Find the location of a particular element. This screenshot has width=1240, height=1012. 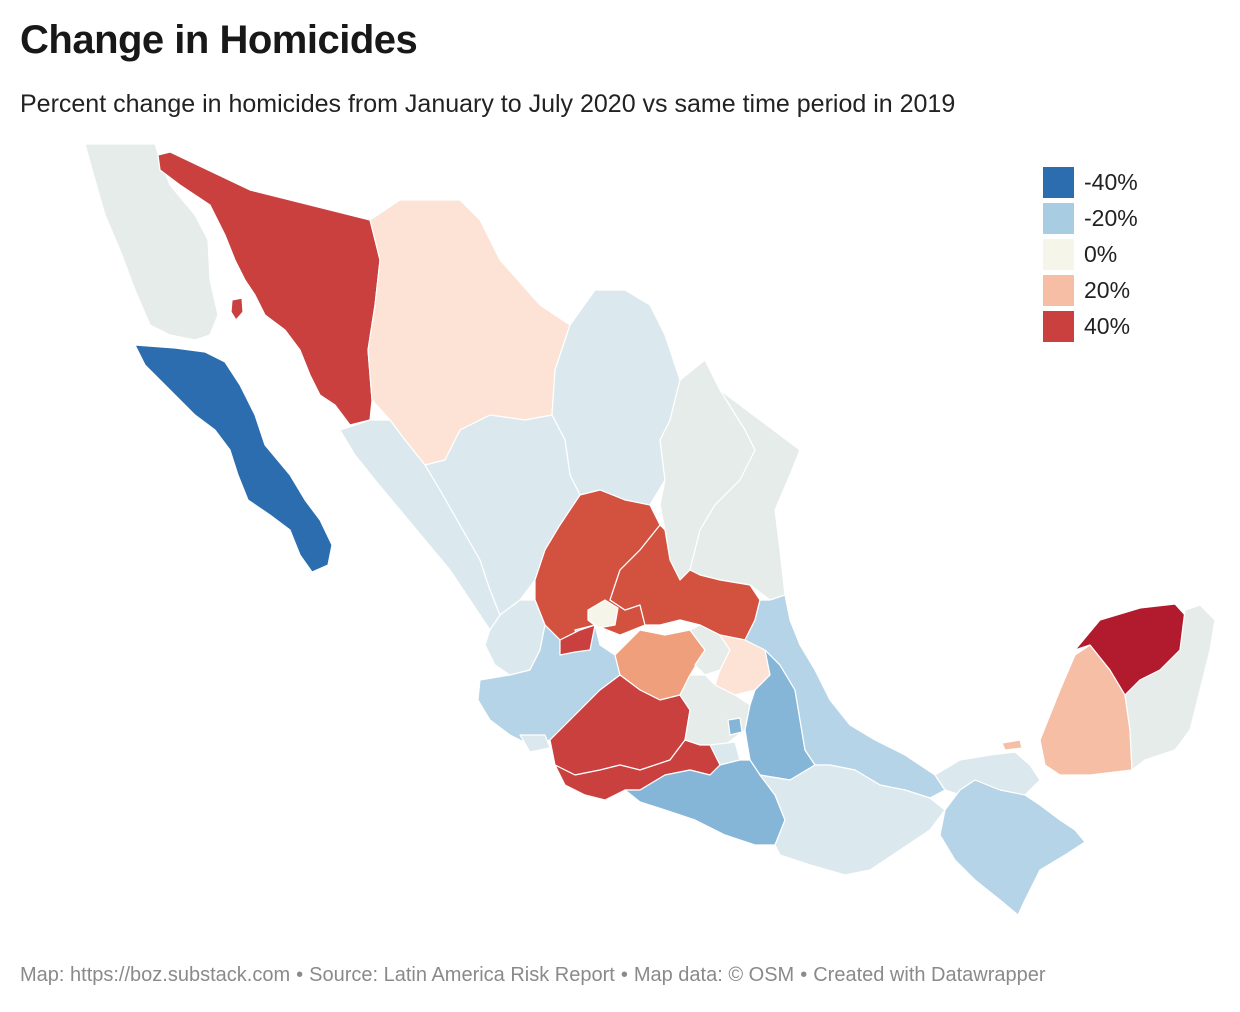

legend-item: 20% is located at coordinates (1090, 290).